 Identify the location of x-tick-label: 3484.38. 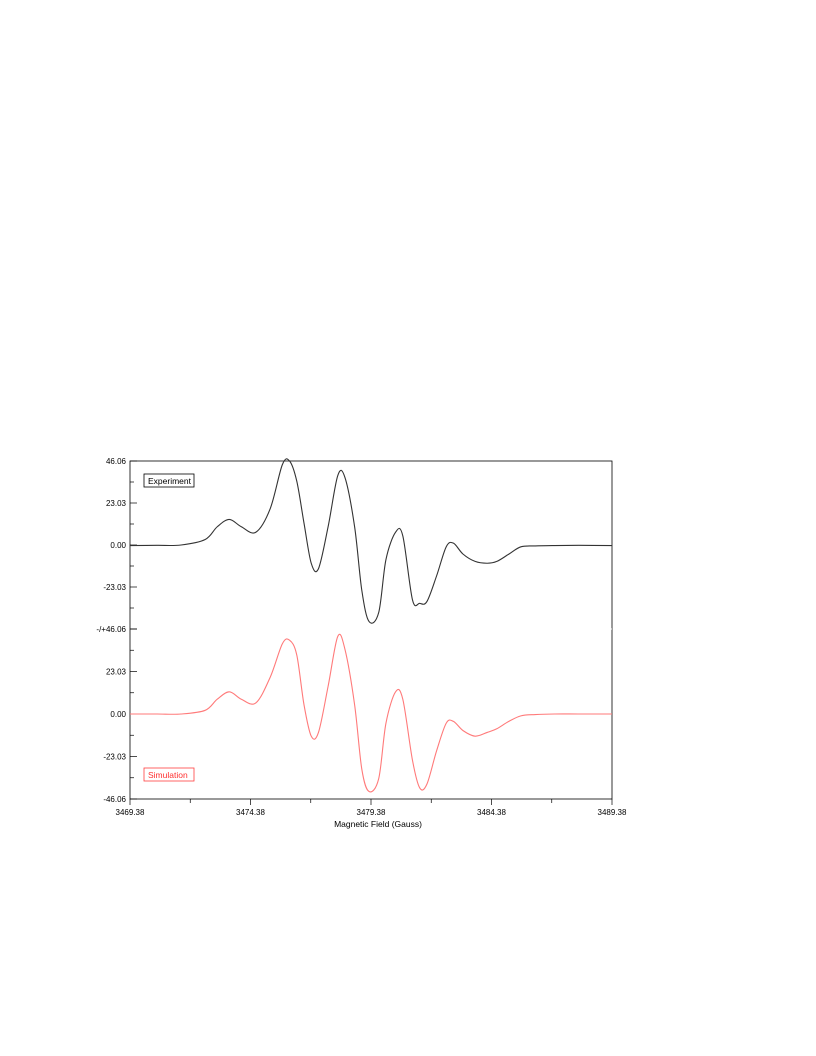
(491, 812).